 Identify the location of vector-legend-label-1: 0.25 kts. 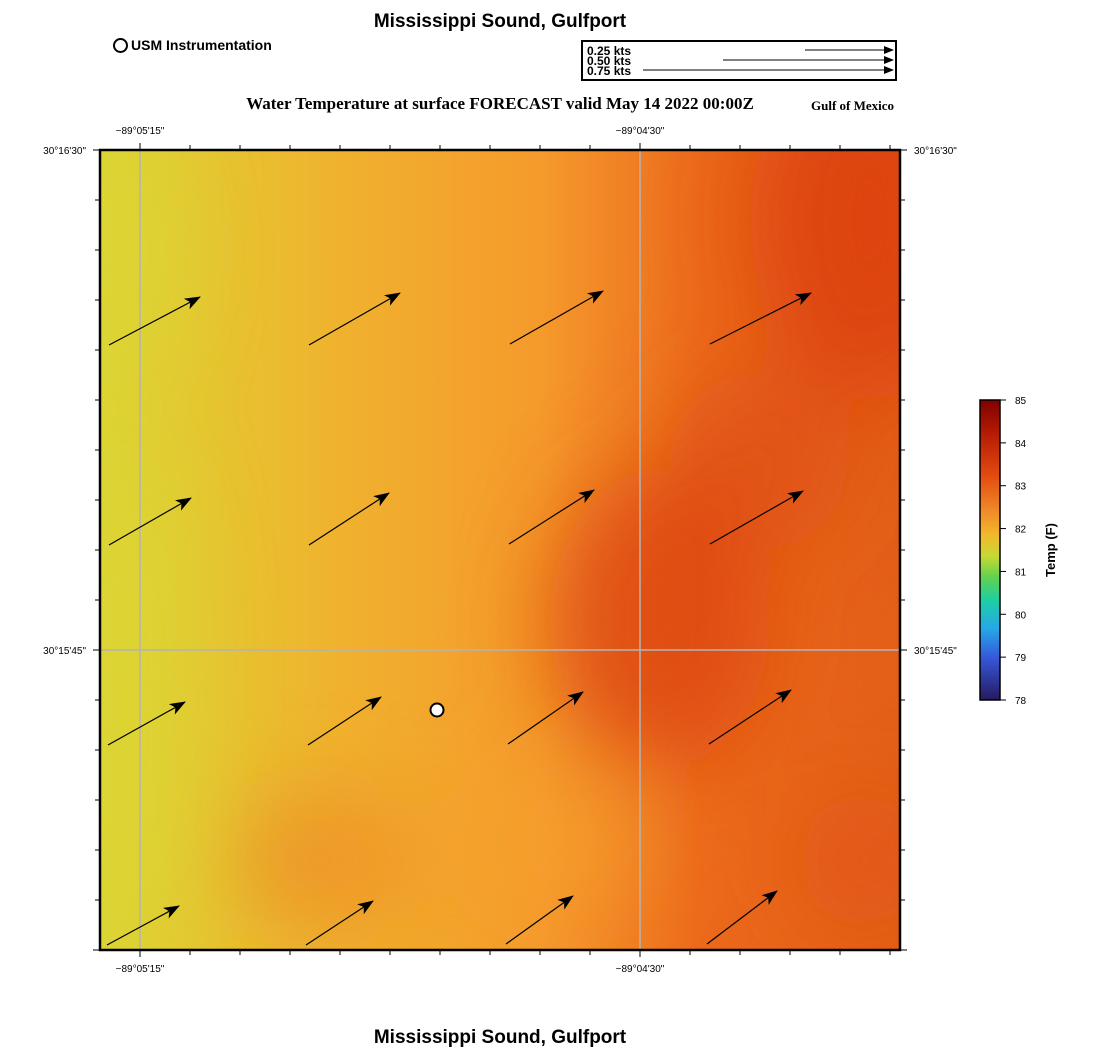
(609, 51).